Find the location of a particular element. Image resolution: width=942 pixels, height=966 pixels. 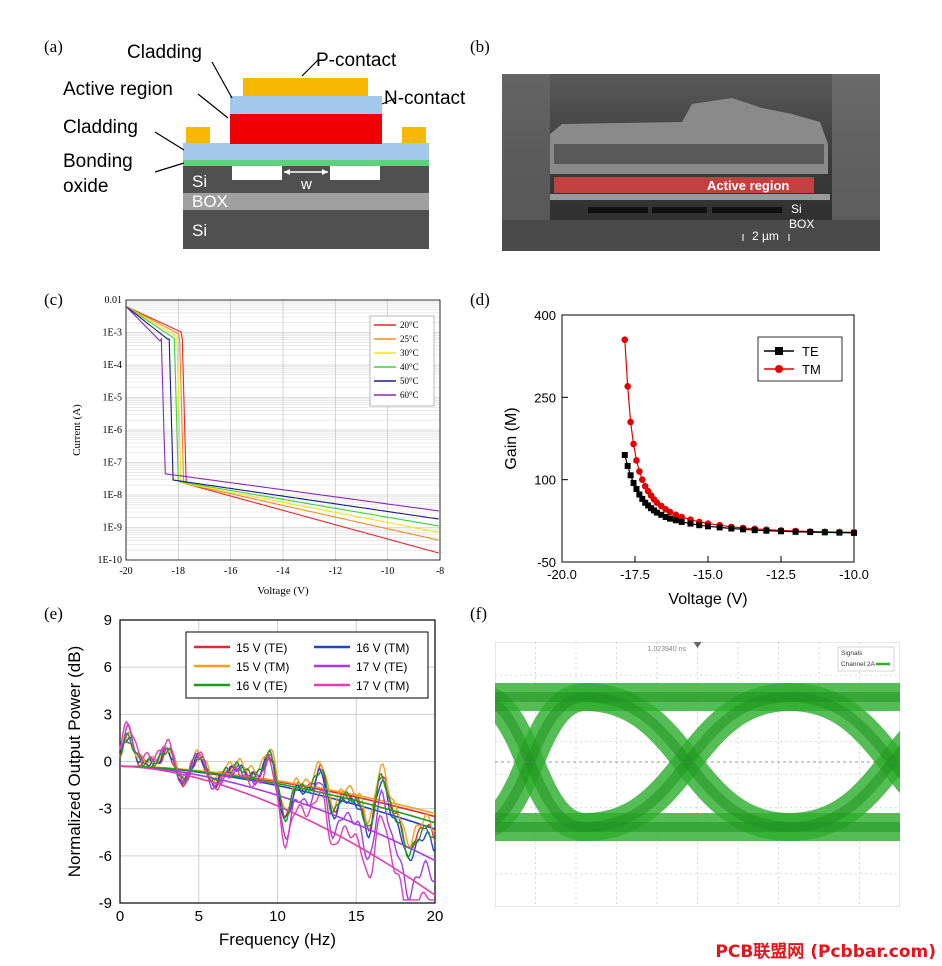

y-tick-label: 1E-4 is located at coordinates (112, 365).